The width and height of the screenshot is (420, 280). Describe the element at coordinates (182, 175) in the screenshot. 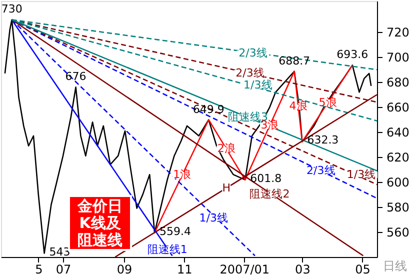

I see `annotation: 1浪` at that location.